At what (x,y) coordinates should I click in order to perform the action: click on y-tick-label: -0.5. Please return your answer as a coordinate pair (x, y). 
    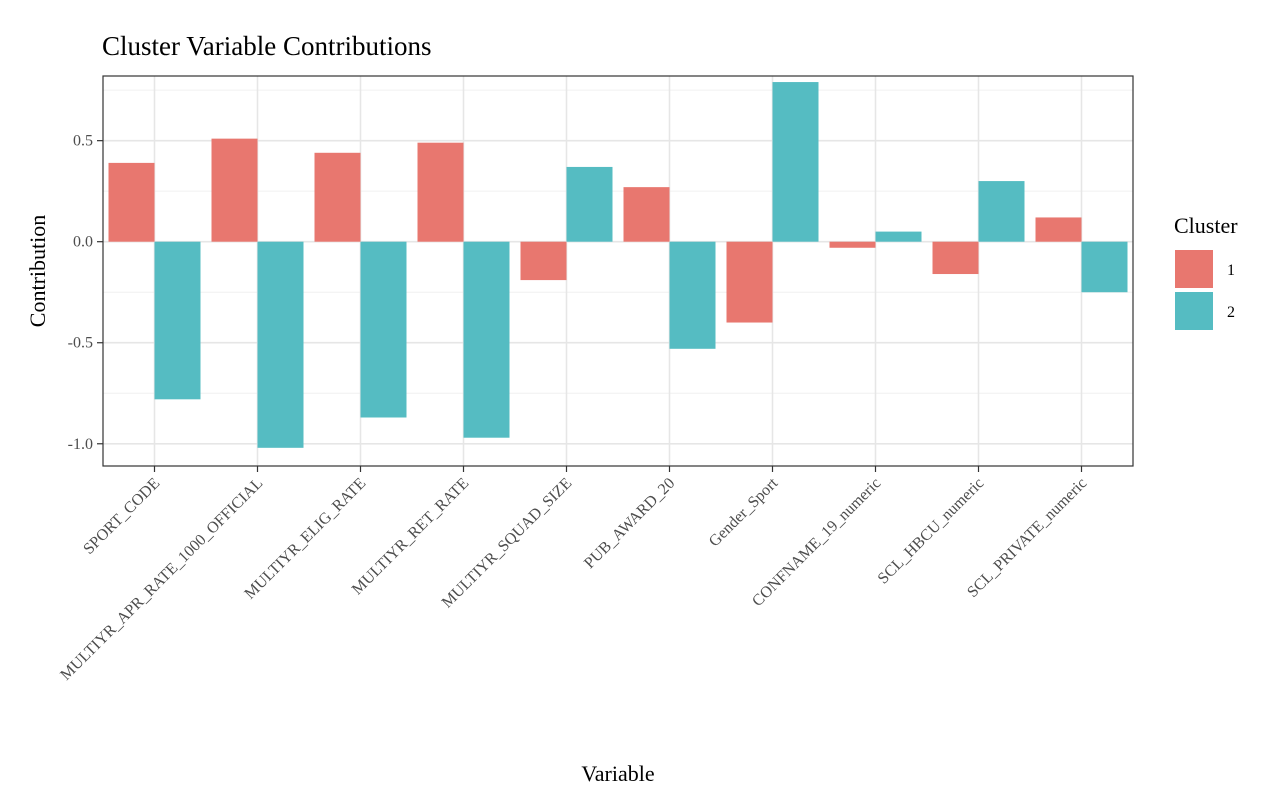
    Looking at the image, I should click on (80, 343).